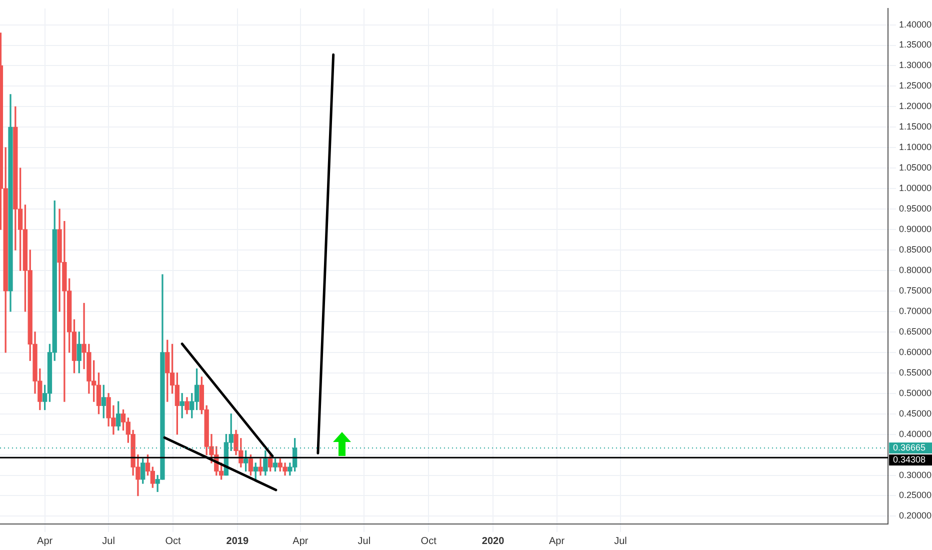 The height and width of the screenshot is (550, 932). What do you see at coordinates (915, 351) in the screenshot?
I see `y-tick-label: 0.60000` at bounding box center [915, 351].